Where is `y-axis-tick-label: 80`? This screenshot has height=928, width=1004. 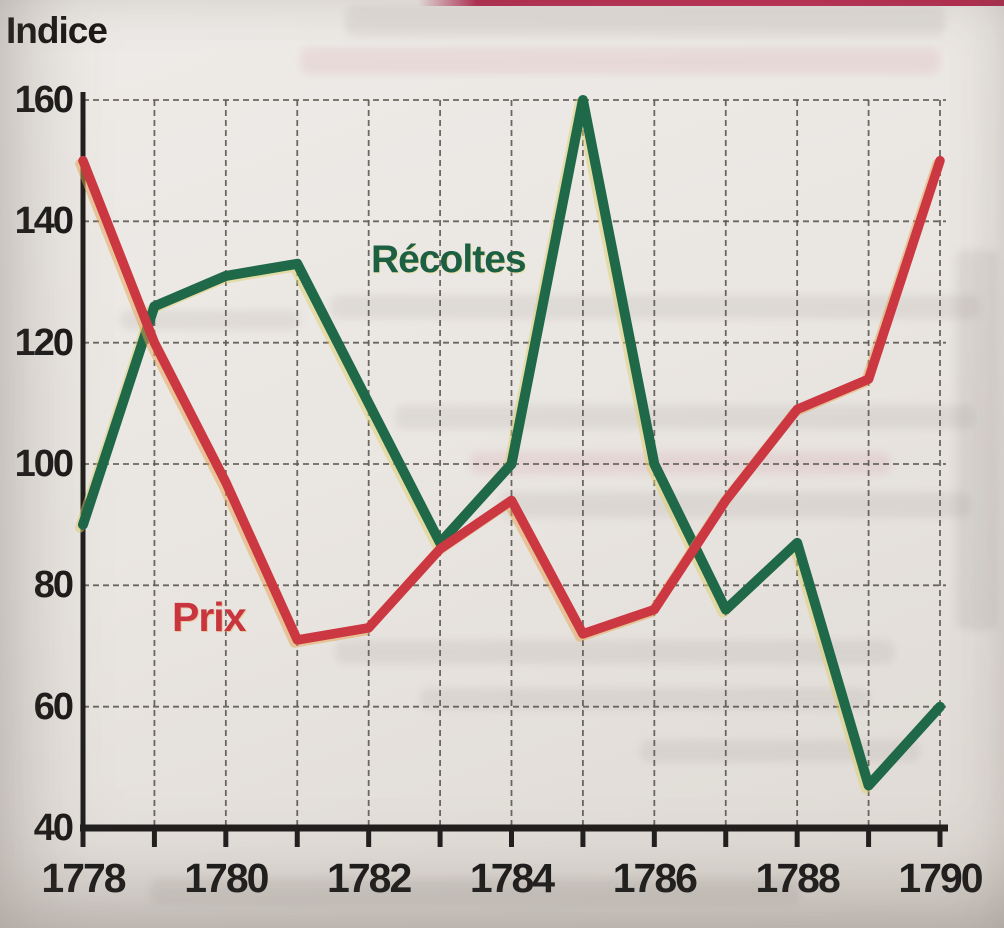
y-axis-tick-label: 80 is located at coordinates (53, 585).